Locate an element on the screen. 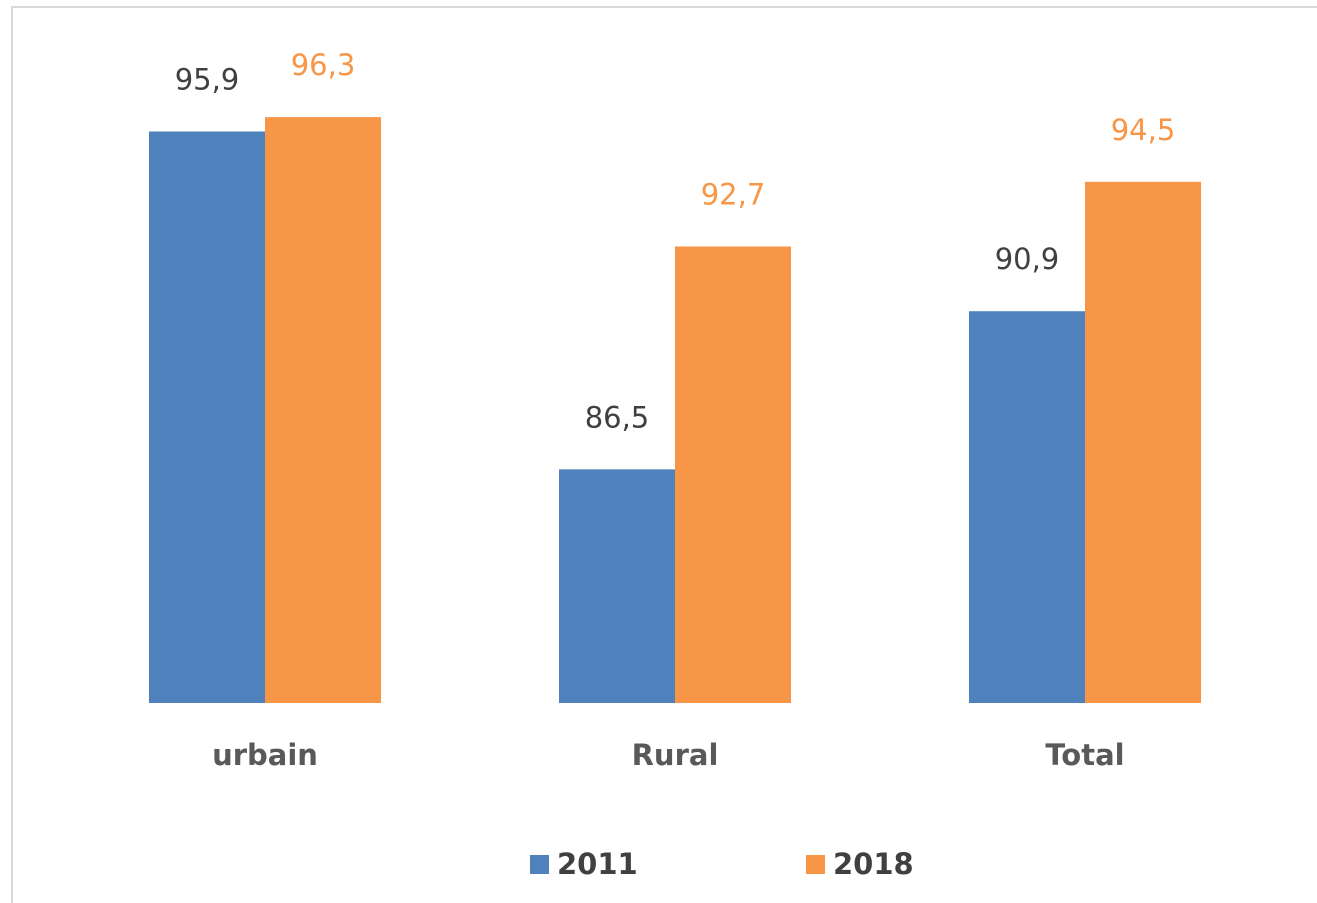 This screenshot has height=903, width=1317. x-tick-label: urbain is located at coordinates (265, 755).